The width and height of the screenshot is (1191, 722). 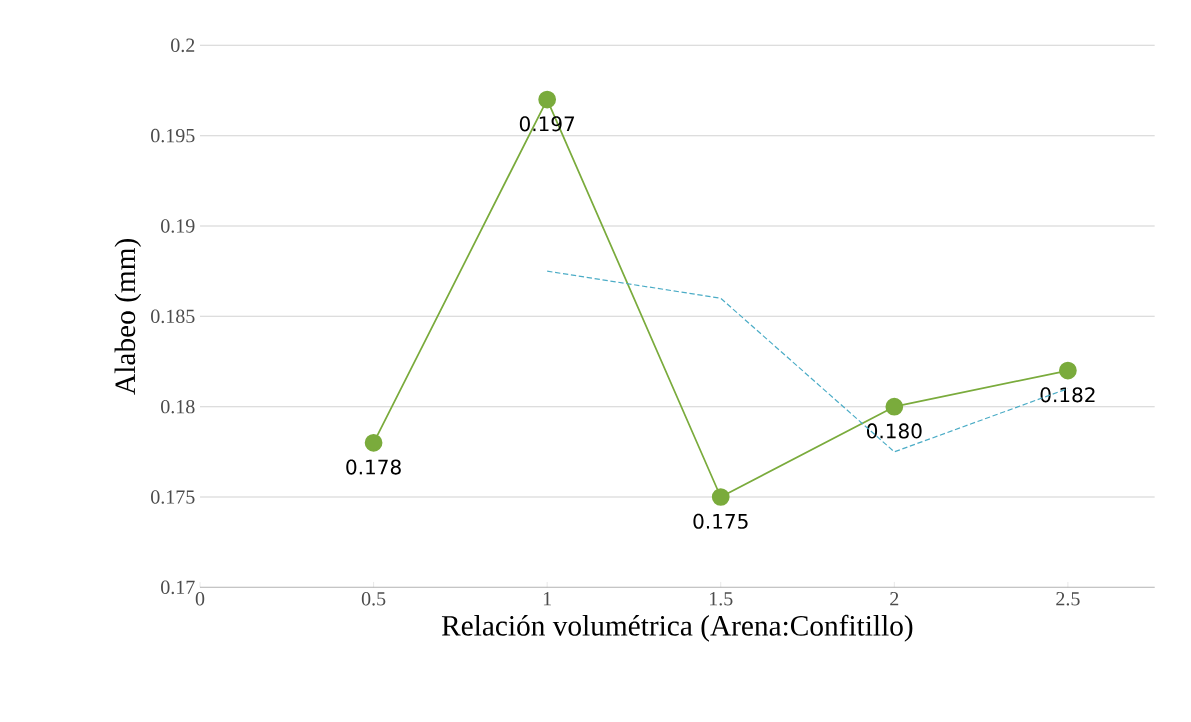 I want to click on data-label: 0.180, so click(x=894, y=431).